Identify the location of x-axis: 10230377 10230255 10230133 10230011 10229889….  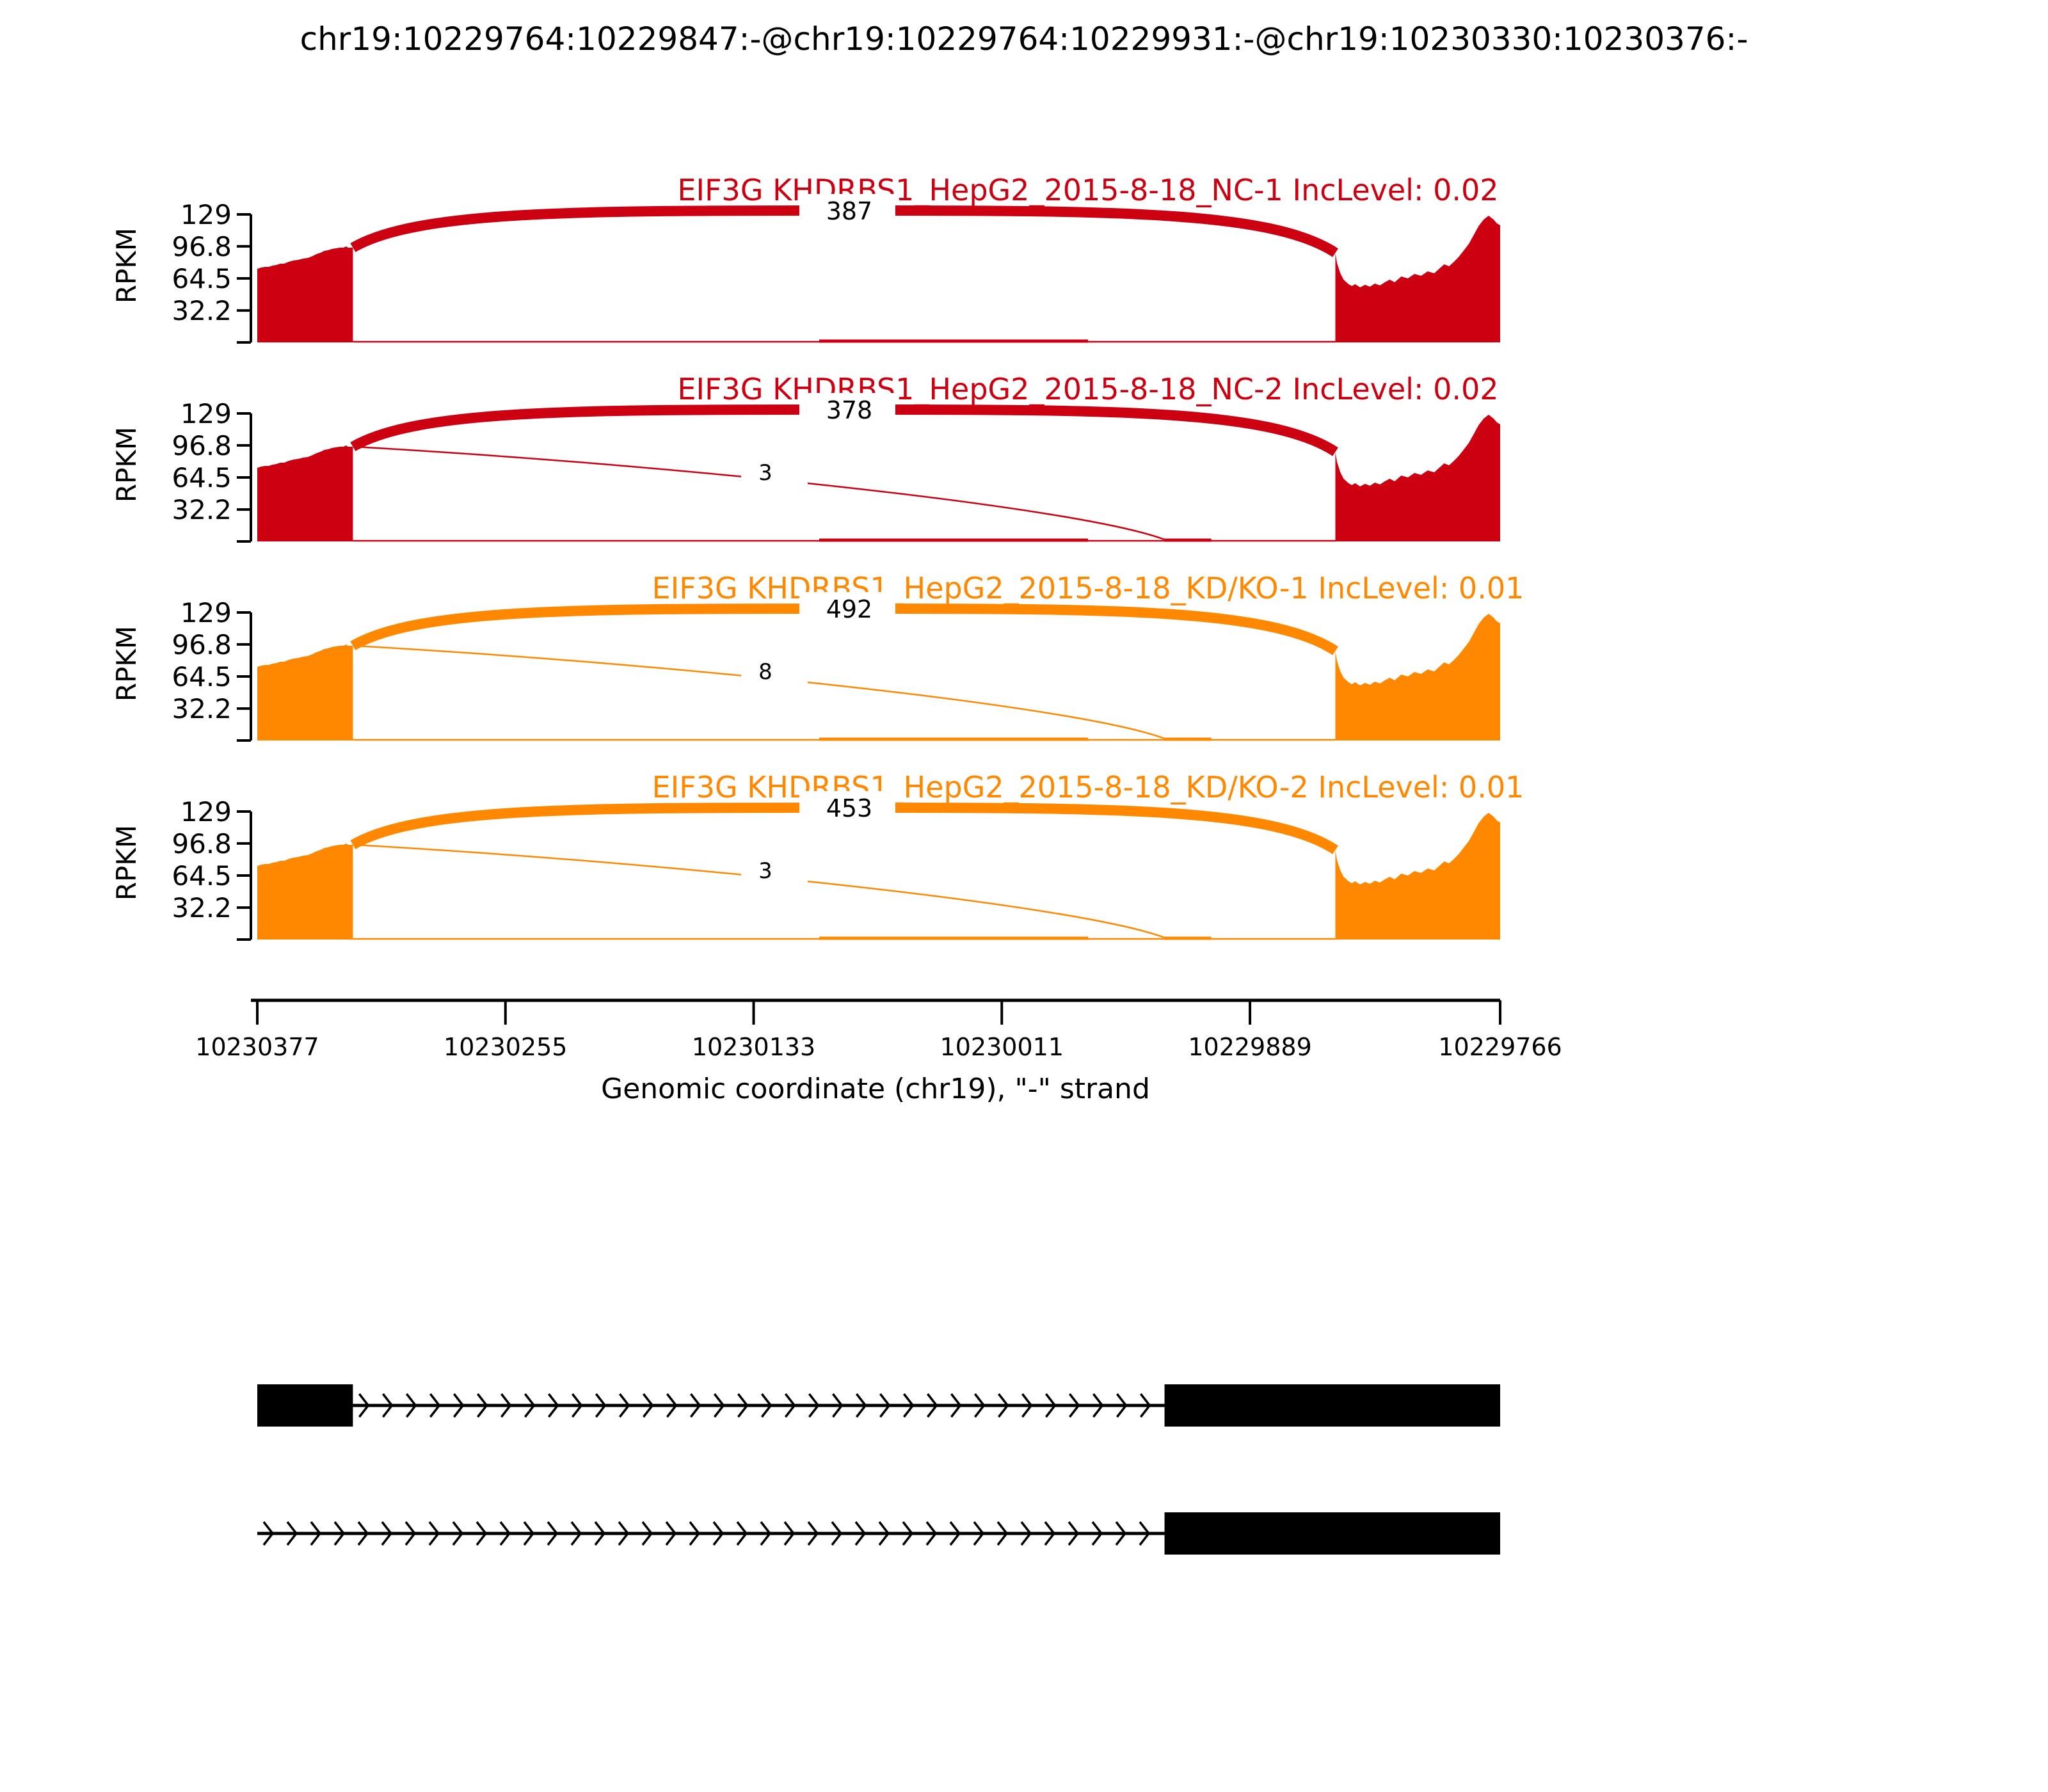
(878, 1029).